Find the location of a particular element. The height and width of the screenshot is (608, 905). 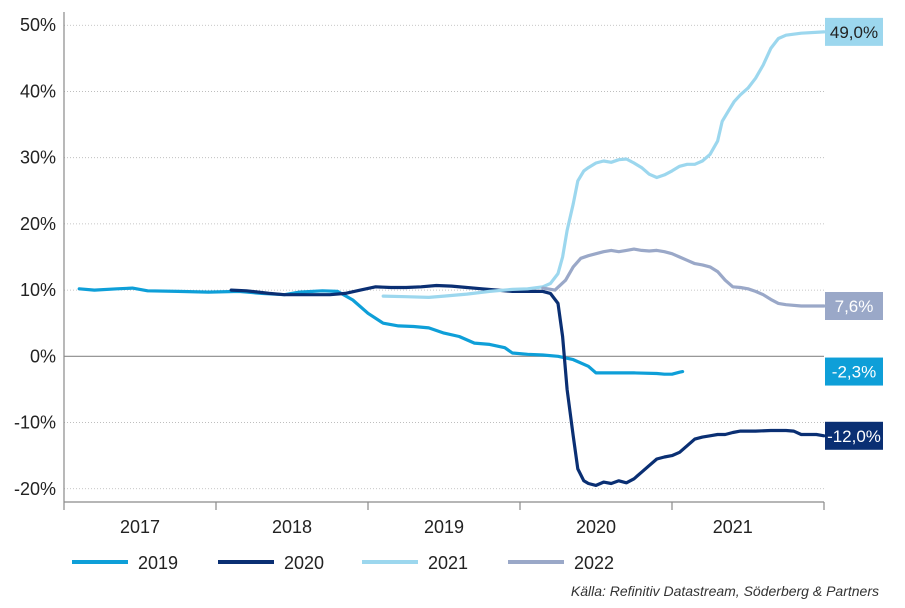

x-tick-label: 2020 is located at coordinates (596, 527).